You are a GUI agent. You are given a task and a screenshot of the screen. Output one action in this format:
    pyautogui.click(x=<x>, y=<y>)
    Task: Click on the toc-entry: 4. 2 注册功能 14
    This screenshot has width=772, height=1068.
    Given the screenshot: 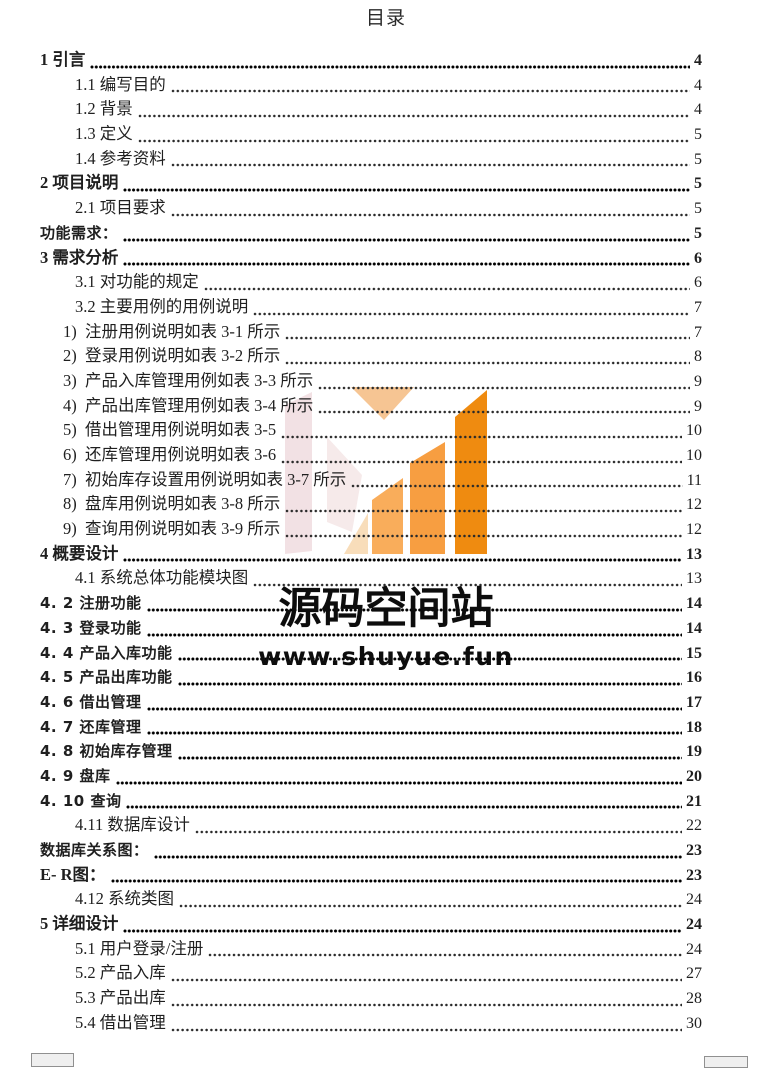 What is the action you would take?
    pyautogui.click(x=371, y=603)
    